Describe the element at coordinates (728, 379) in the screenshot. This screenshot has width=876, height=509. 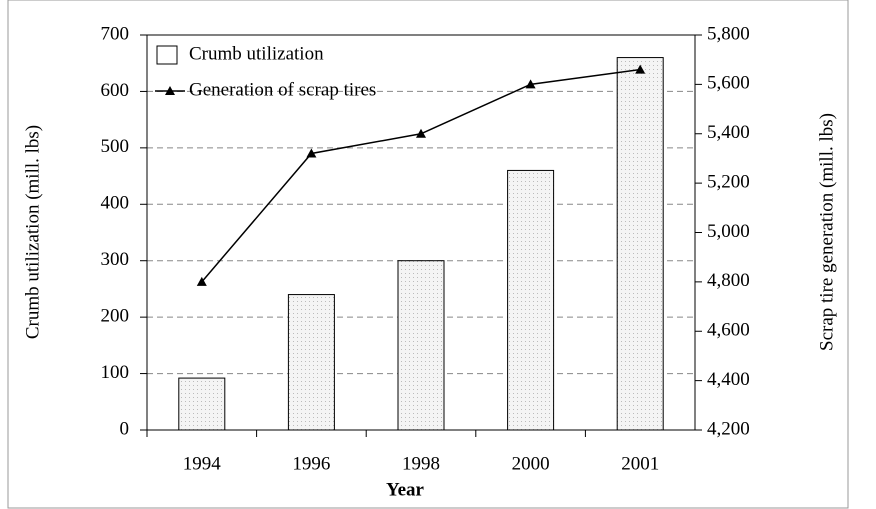
I see `y2-tick-label: 4,400` at that location.